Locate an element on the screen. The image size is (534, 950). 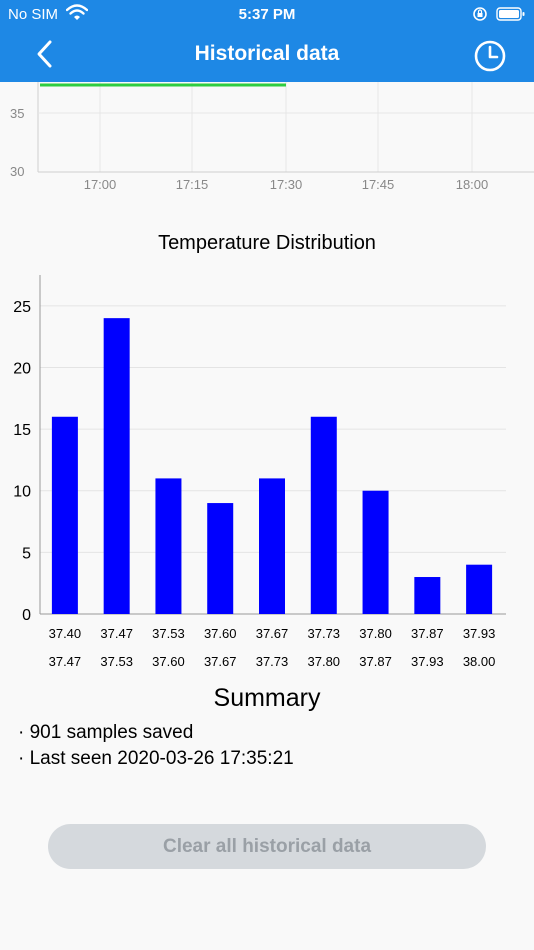
x-tick-label: 17:30 is located at coordinates (286, 184).